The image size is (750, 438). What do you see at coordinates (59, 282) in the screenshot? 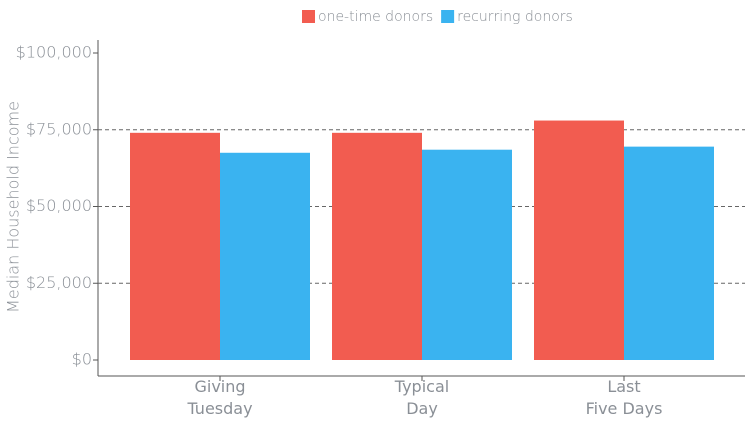
I see `y-tick-label: $25,000` at bounding box center [59, 282].